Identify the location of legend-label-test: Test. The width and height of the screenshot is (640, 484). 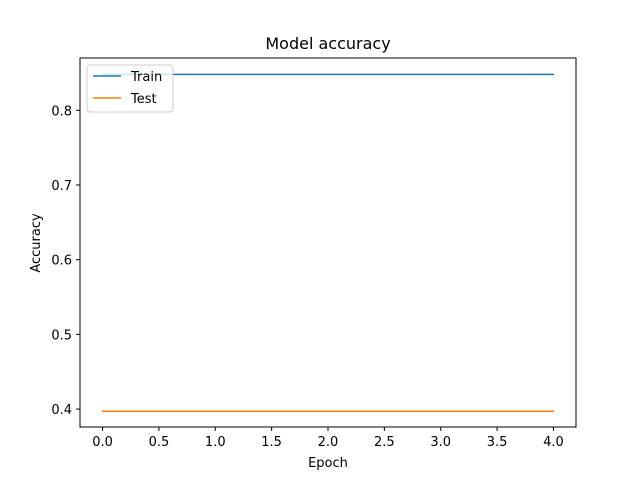
(143, 99).